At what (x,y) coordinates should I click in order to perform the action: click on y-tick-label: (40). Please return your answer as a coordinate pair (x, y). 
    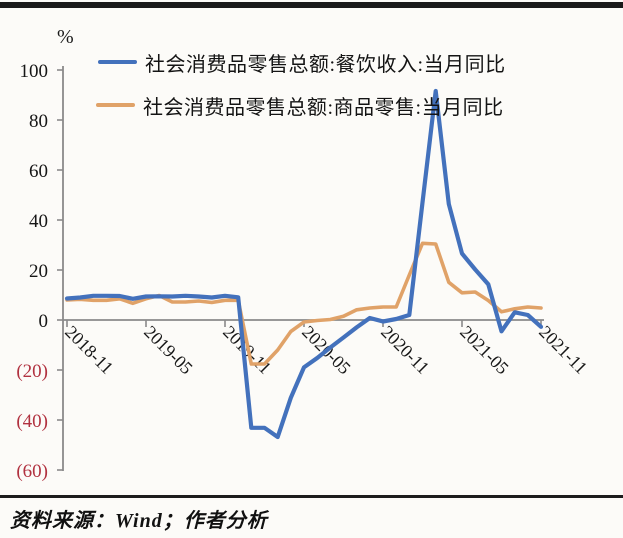
    Looking at the image, I should click on (32, 421).